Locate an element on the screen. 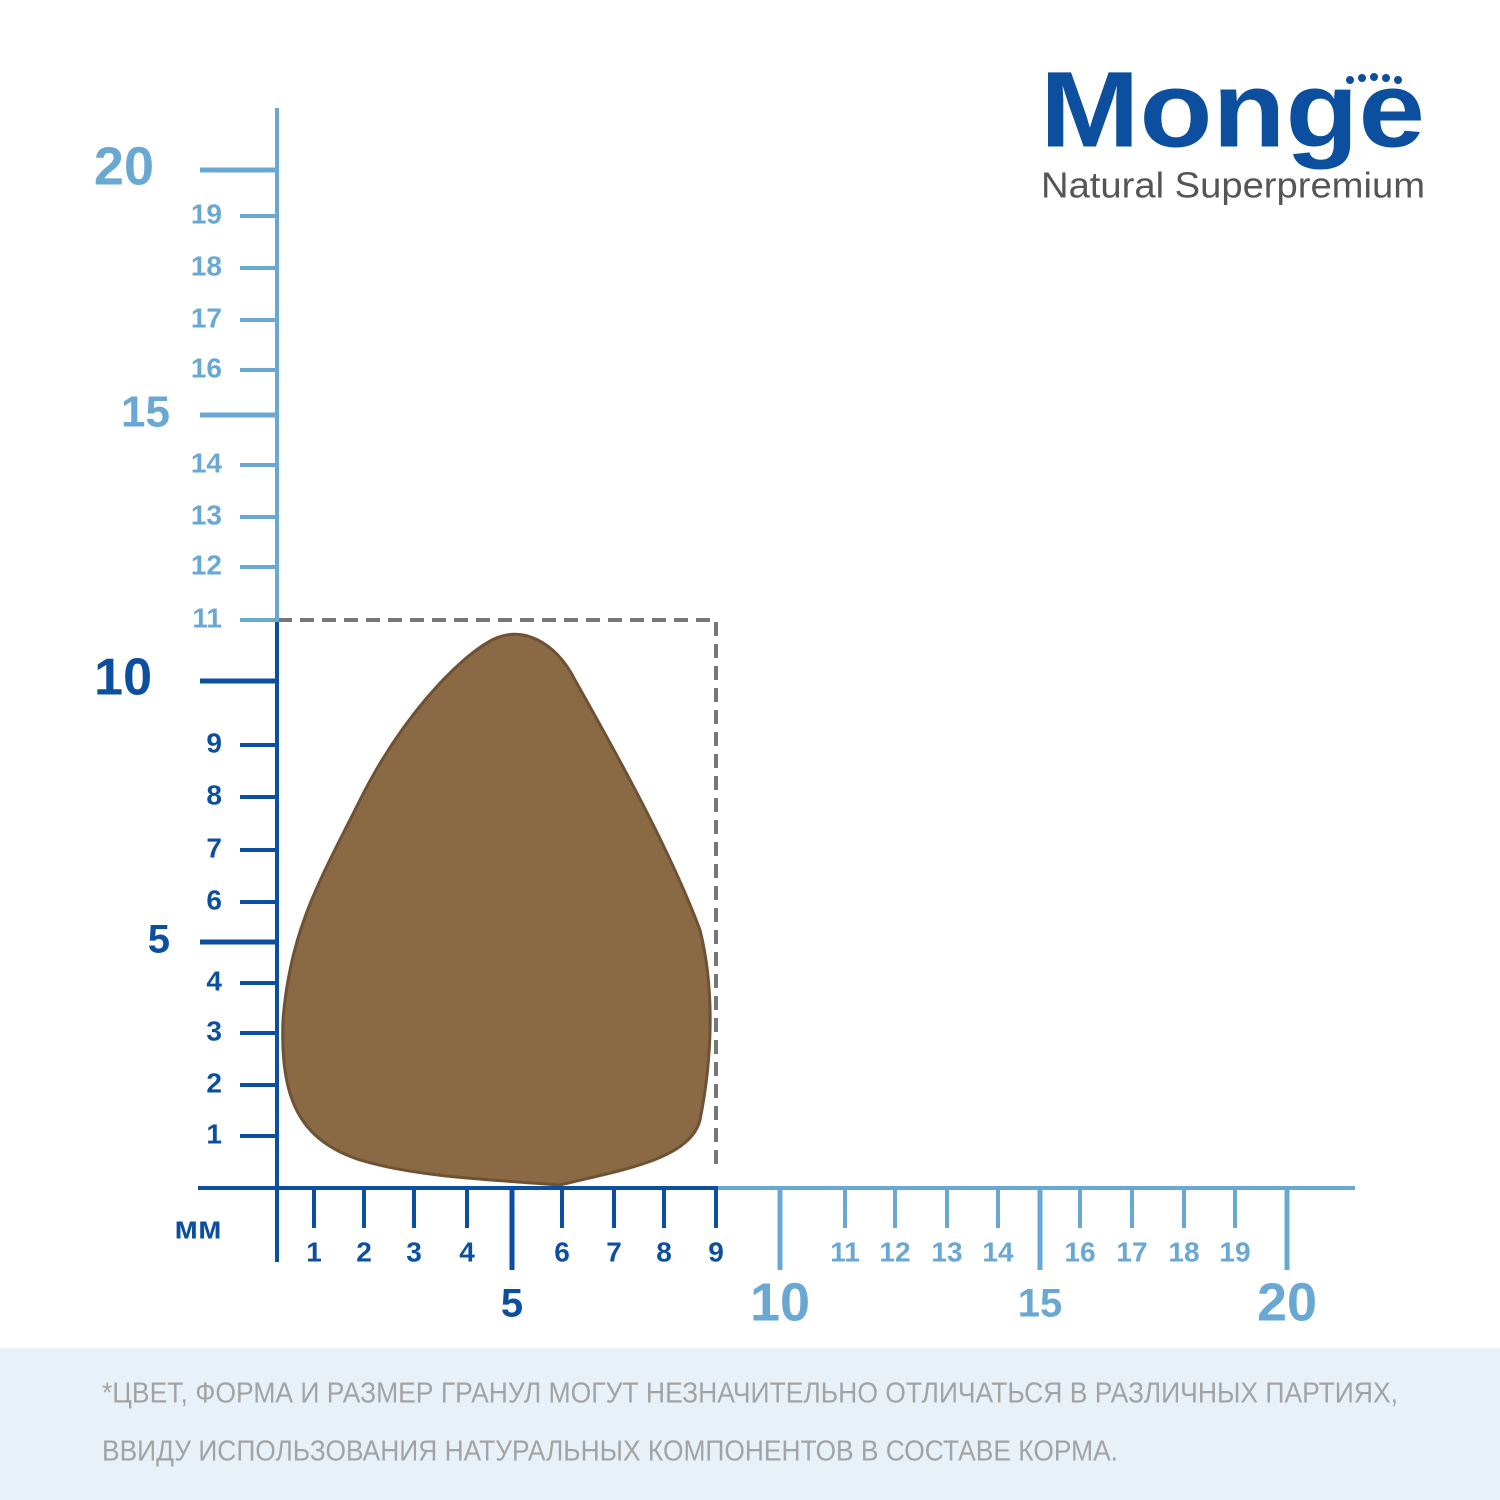 The image size is (1500, 1500). h-label-minor: 1 is located at coordinates (314, 1251).